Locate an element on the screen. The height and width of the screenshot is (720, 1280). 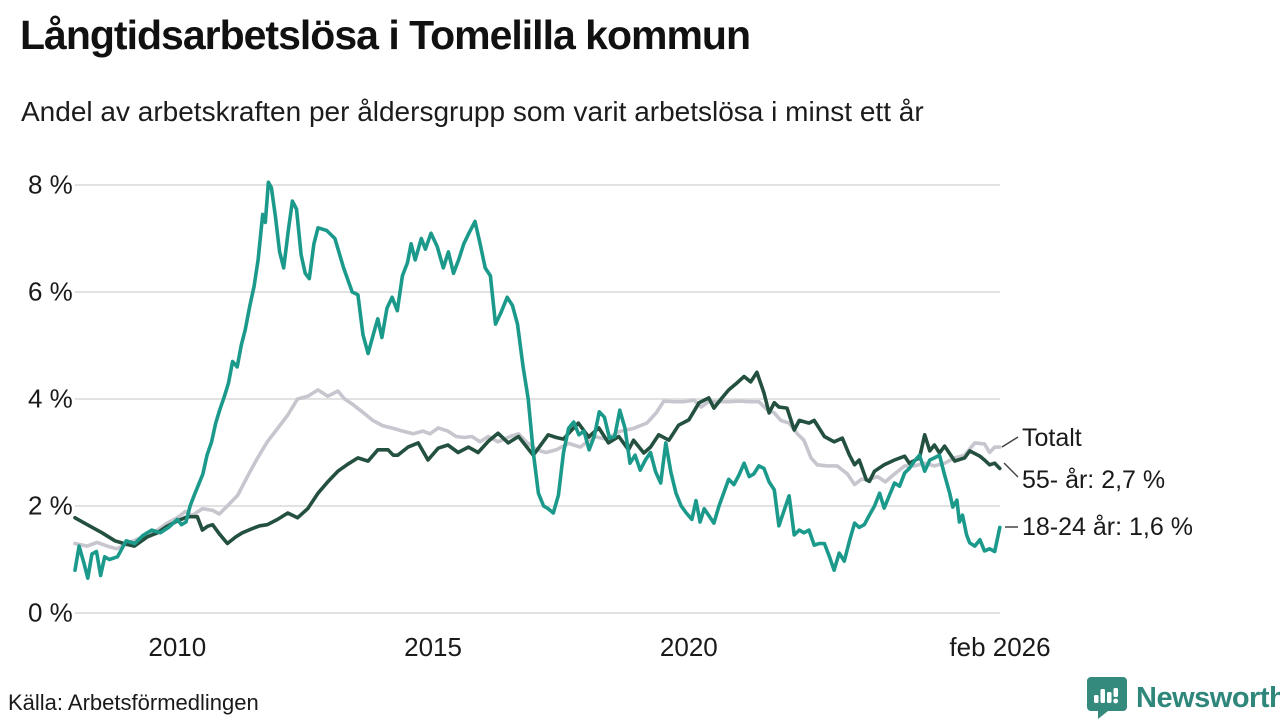
y-axis-tick-6: 6 % is located at coordinates (50, 291).